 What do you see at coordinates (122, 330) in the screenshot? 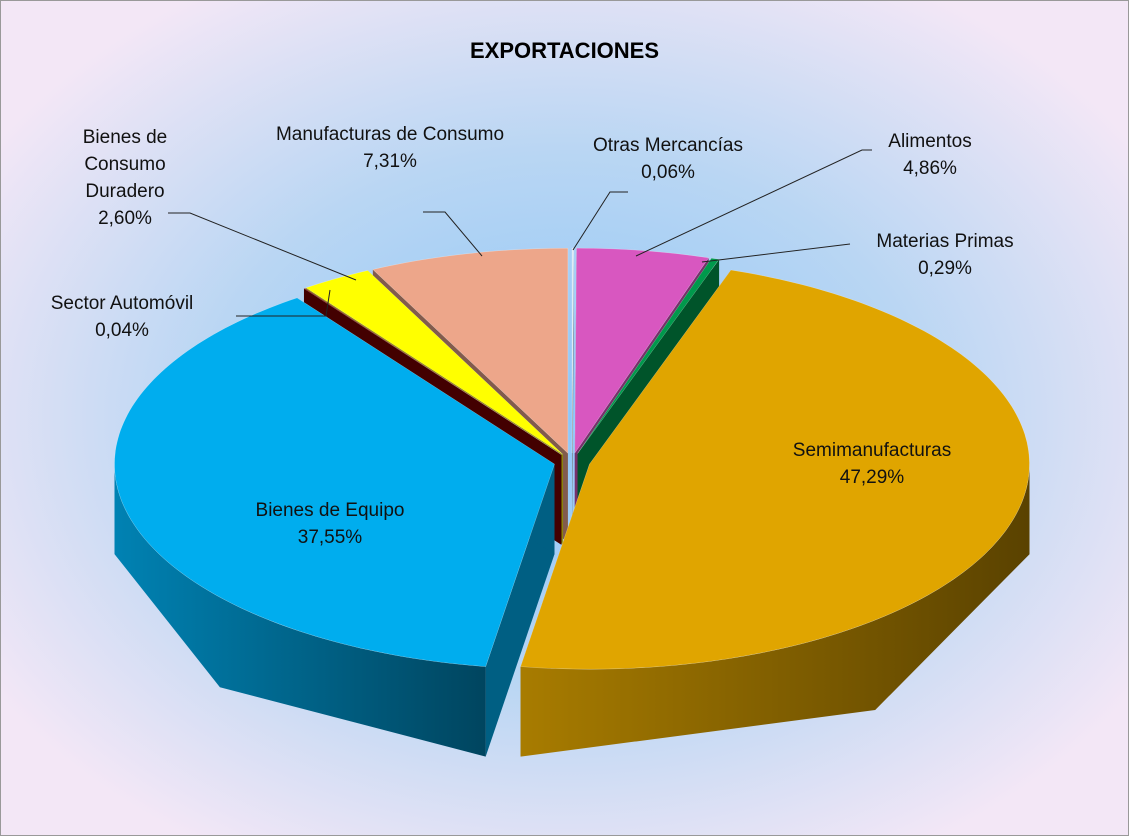
I see `value-label: 0,04%` at bounding box center [122, 330].